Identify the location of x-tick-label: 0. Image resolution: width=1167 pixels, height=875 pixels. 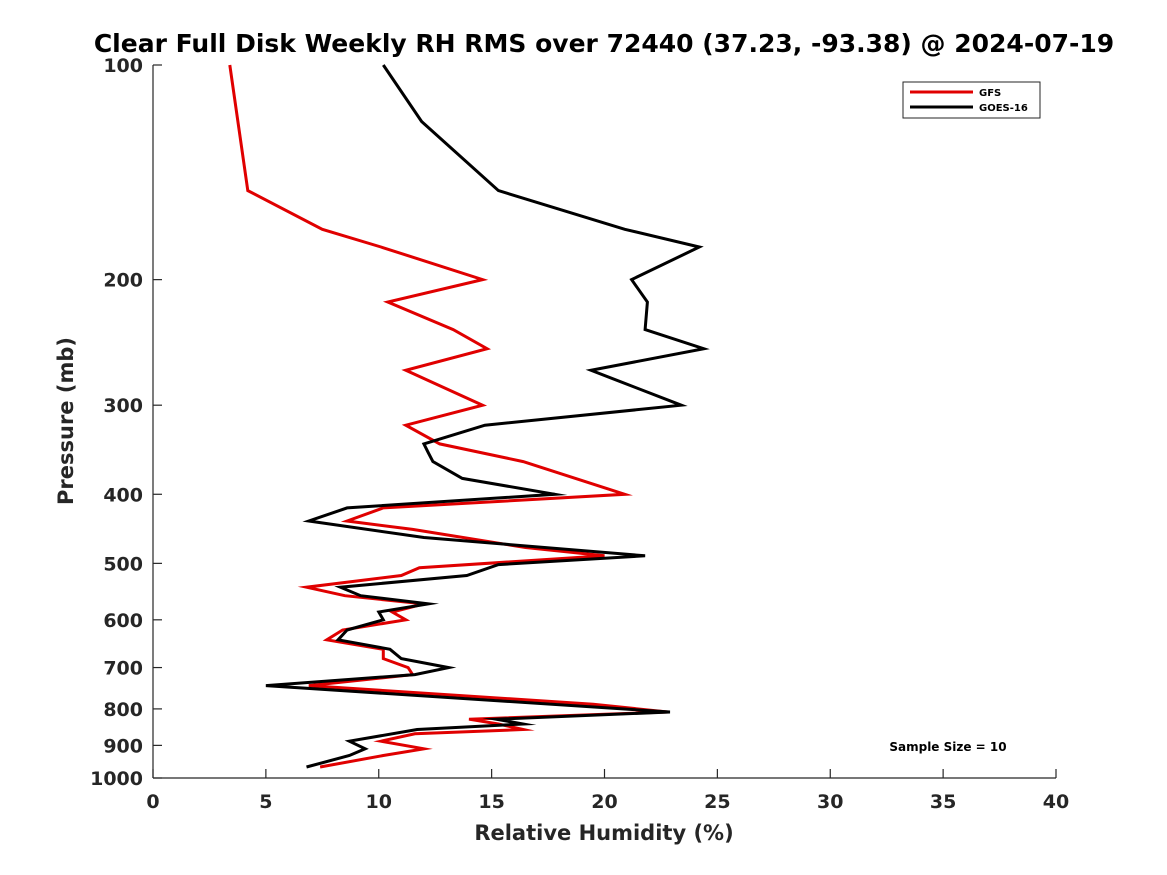
(152, 802).